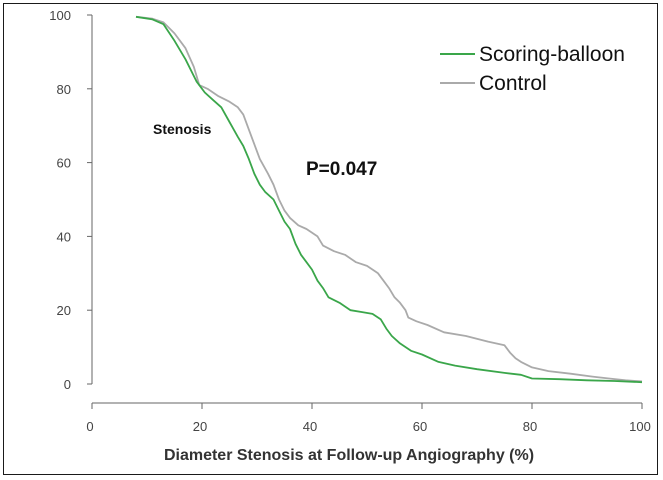 The width and height of the screenshot is (663, 480). Describe the element at coordinates (420, 426) in the screenshot. I see `x-tick-label-60: 60` at that location.